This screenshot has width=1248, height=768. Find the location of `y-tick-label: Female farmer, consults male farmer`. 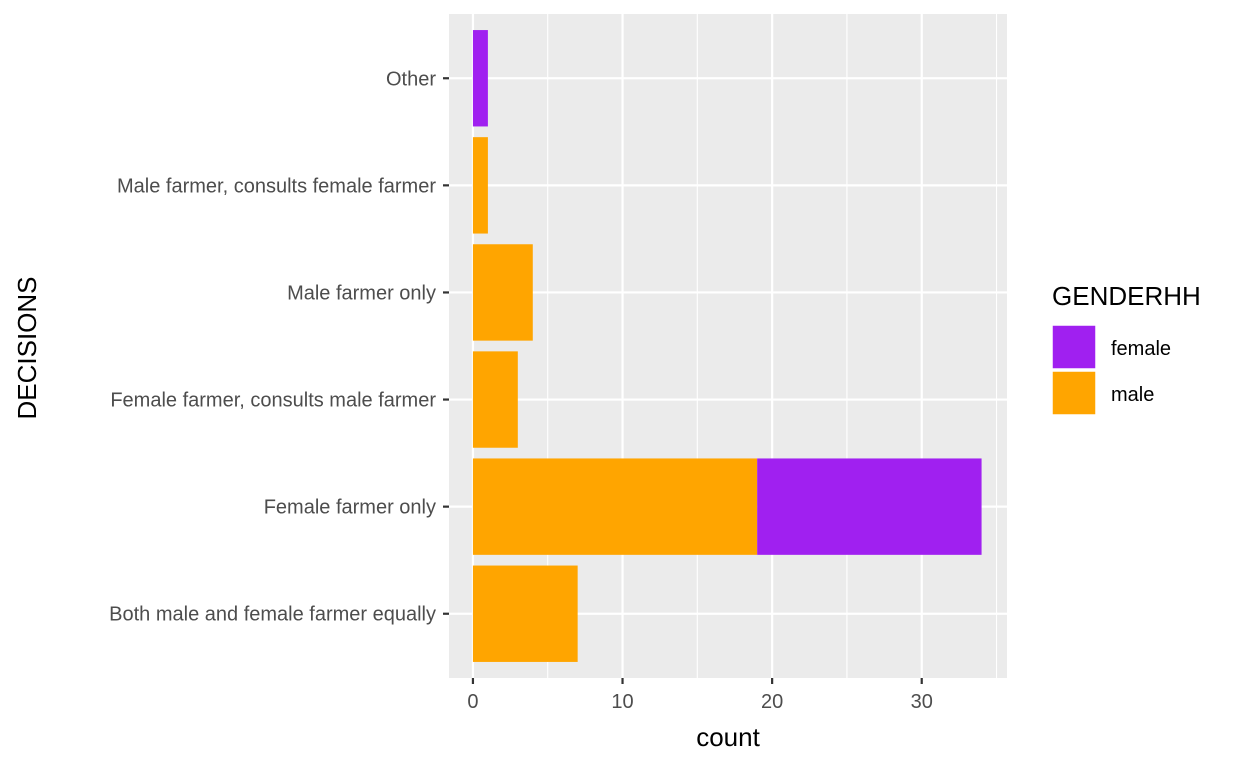

y-tick-label: Female farmer, consults male farmer is located at coordinates (273, 401).